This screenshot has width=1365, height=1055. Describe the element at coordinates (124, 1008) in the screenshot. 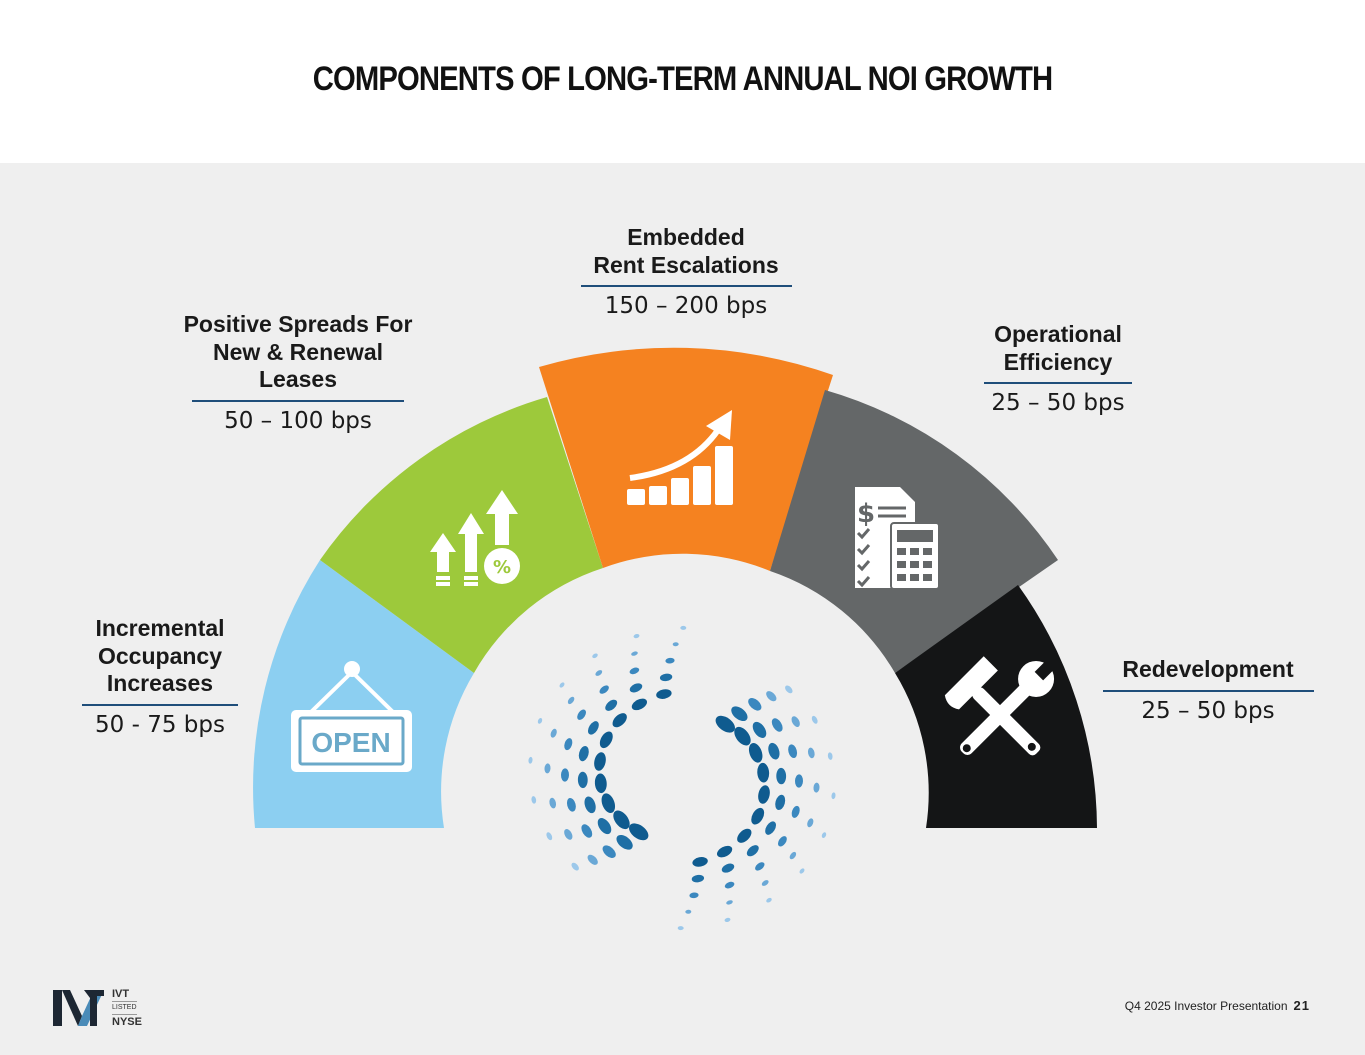

I see `listed-label: LISTED` at that location.